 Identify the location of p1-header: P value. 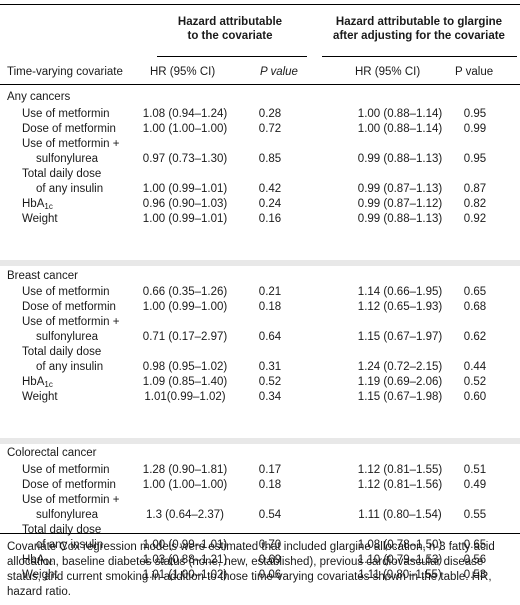
(279, 72).